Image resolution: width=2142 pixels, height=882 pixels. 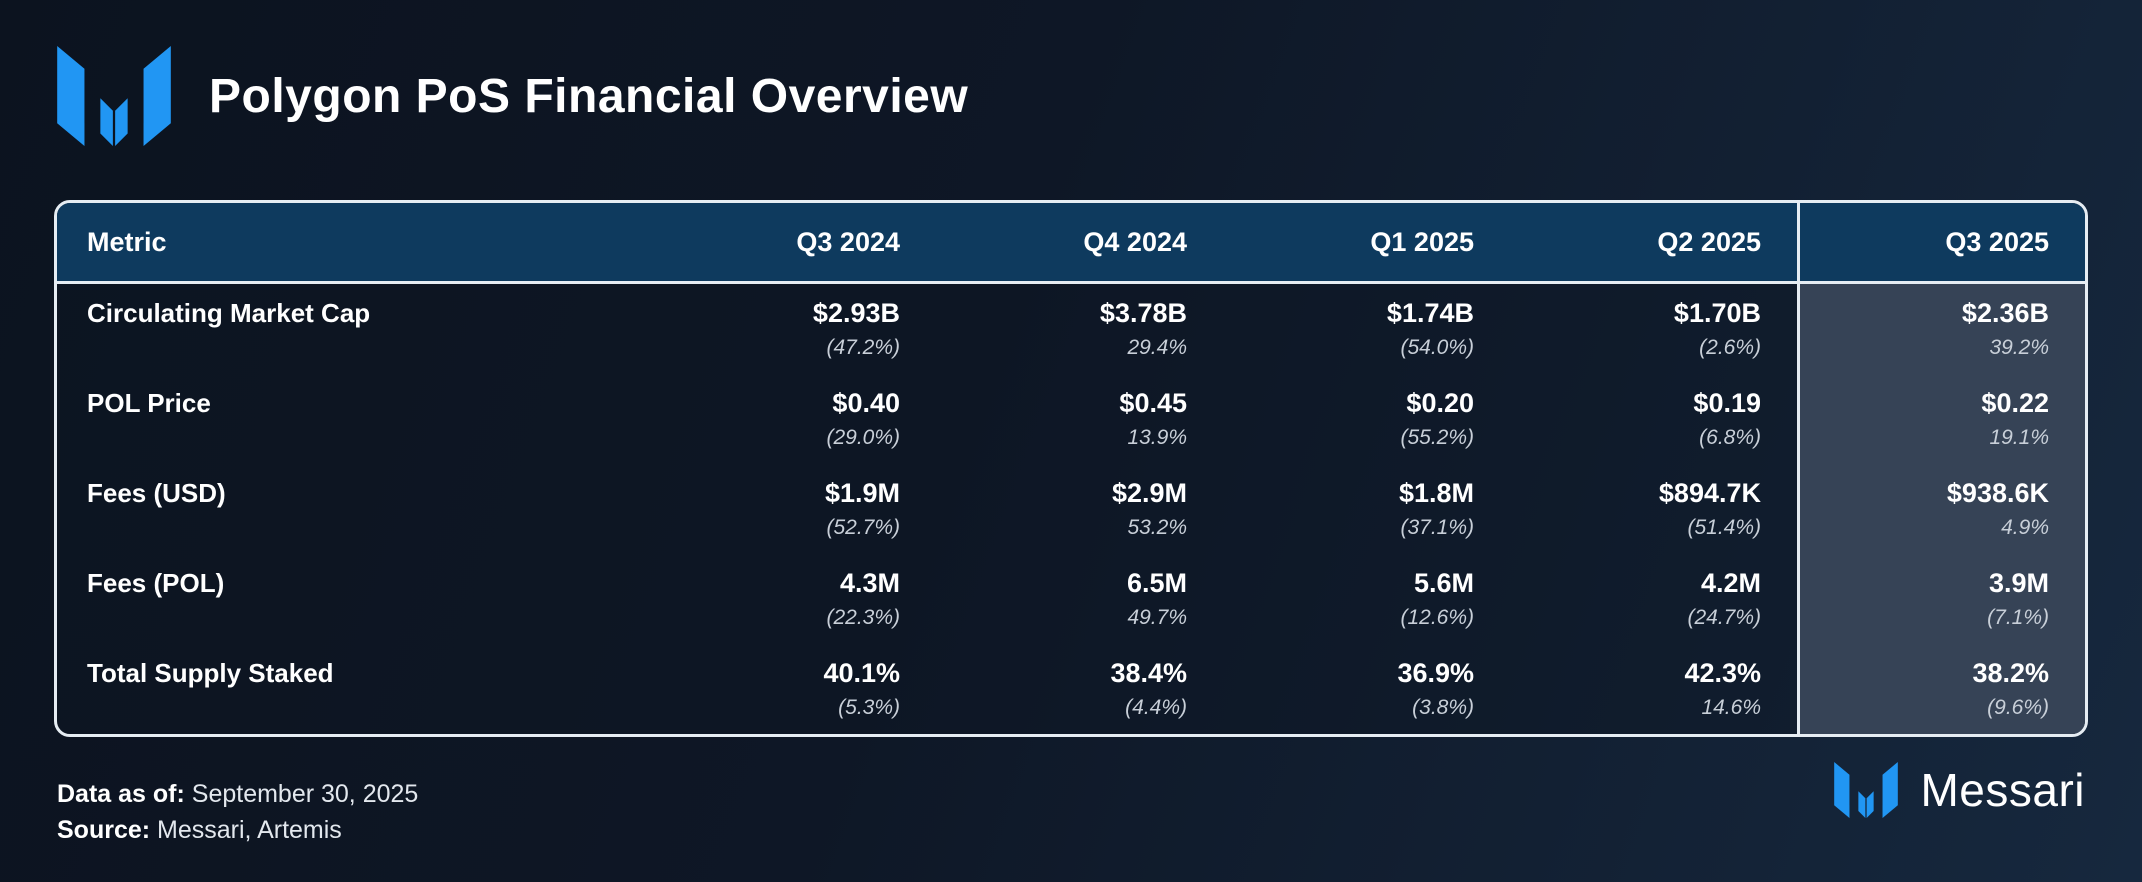 What do you see at coordinates (1724, 527) in the screenshot?
I see `cell-change: (51.4%)` at bounding box center [1724, 527].